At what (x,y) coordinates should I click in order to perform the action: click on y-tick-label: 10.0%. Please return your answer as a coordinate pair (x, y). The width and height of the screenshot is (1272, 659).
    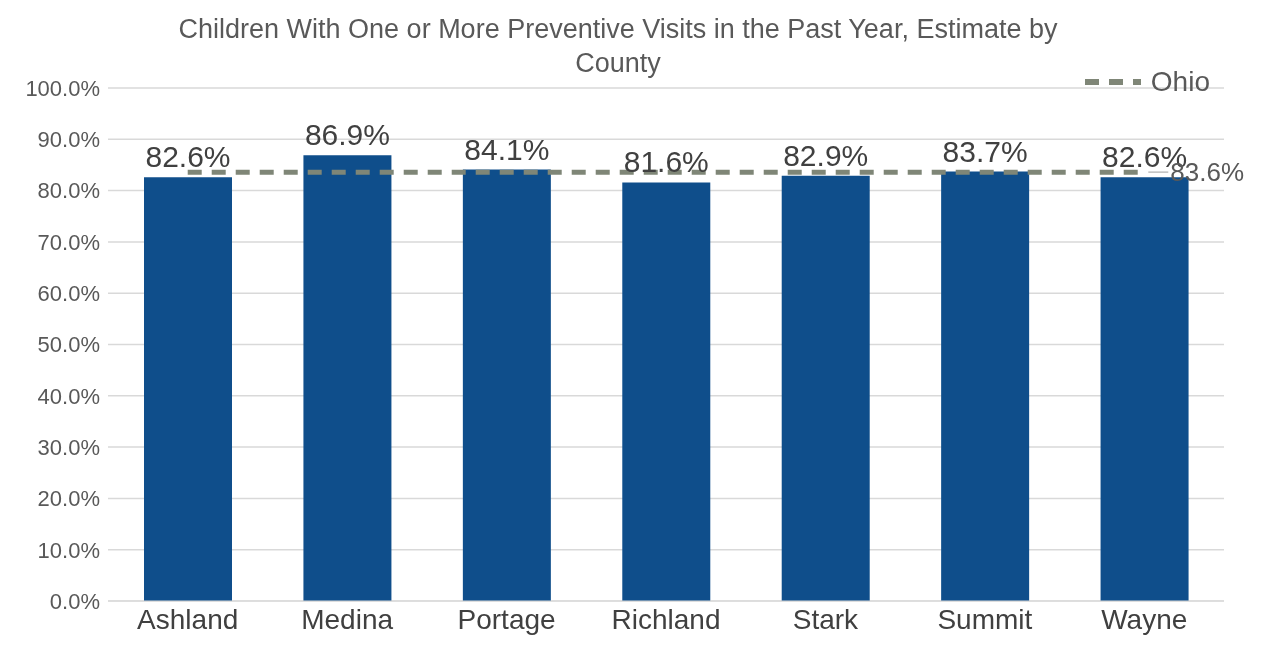
    Looking at the image, I should click on (68, 550).